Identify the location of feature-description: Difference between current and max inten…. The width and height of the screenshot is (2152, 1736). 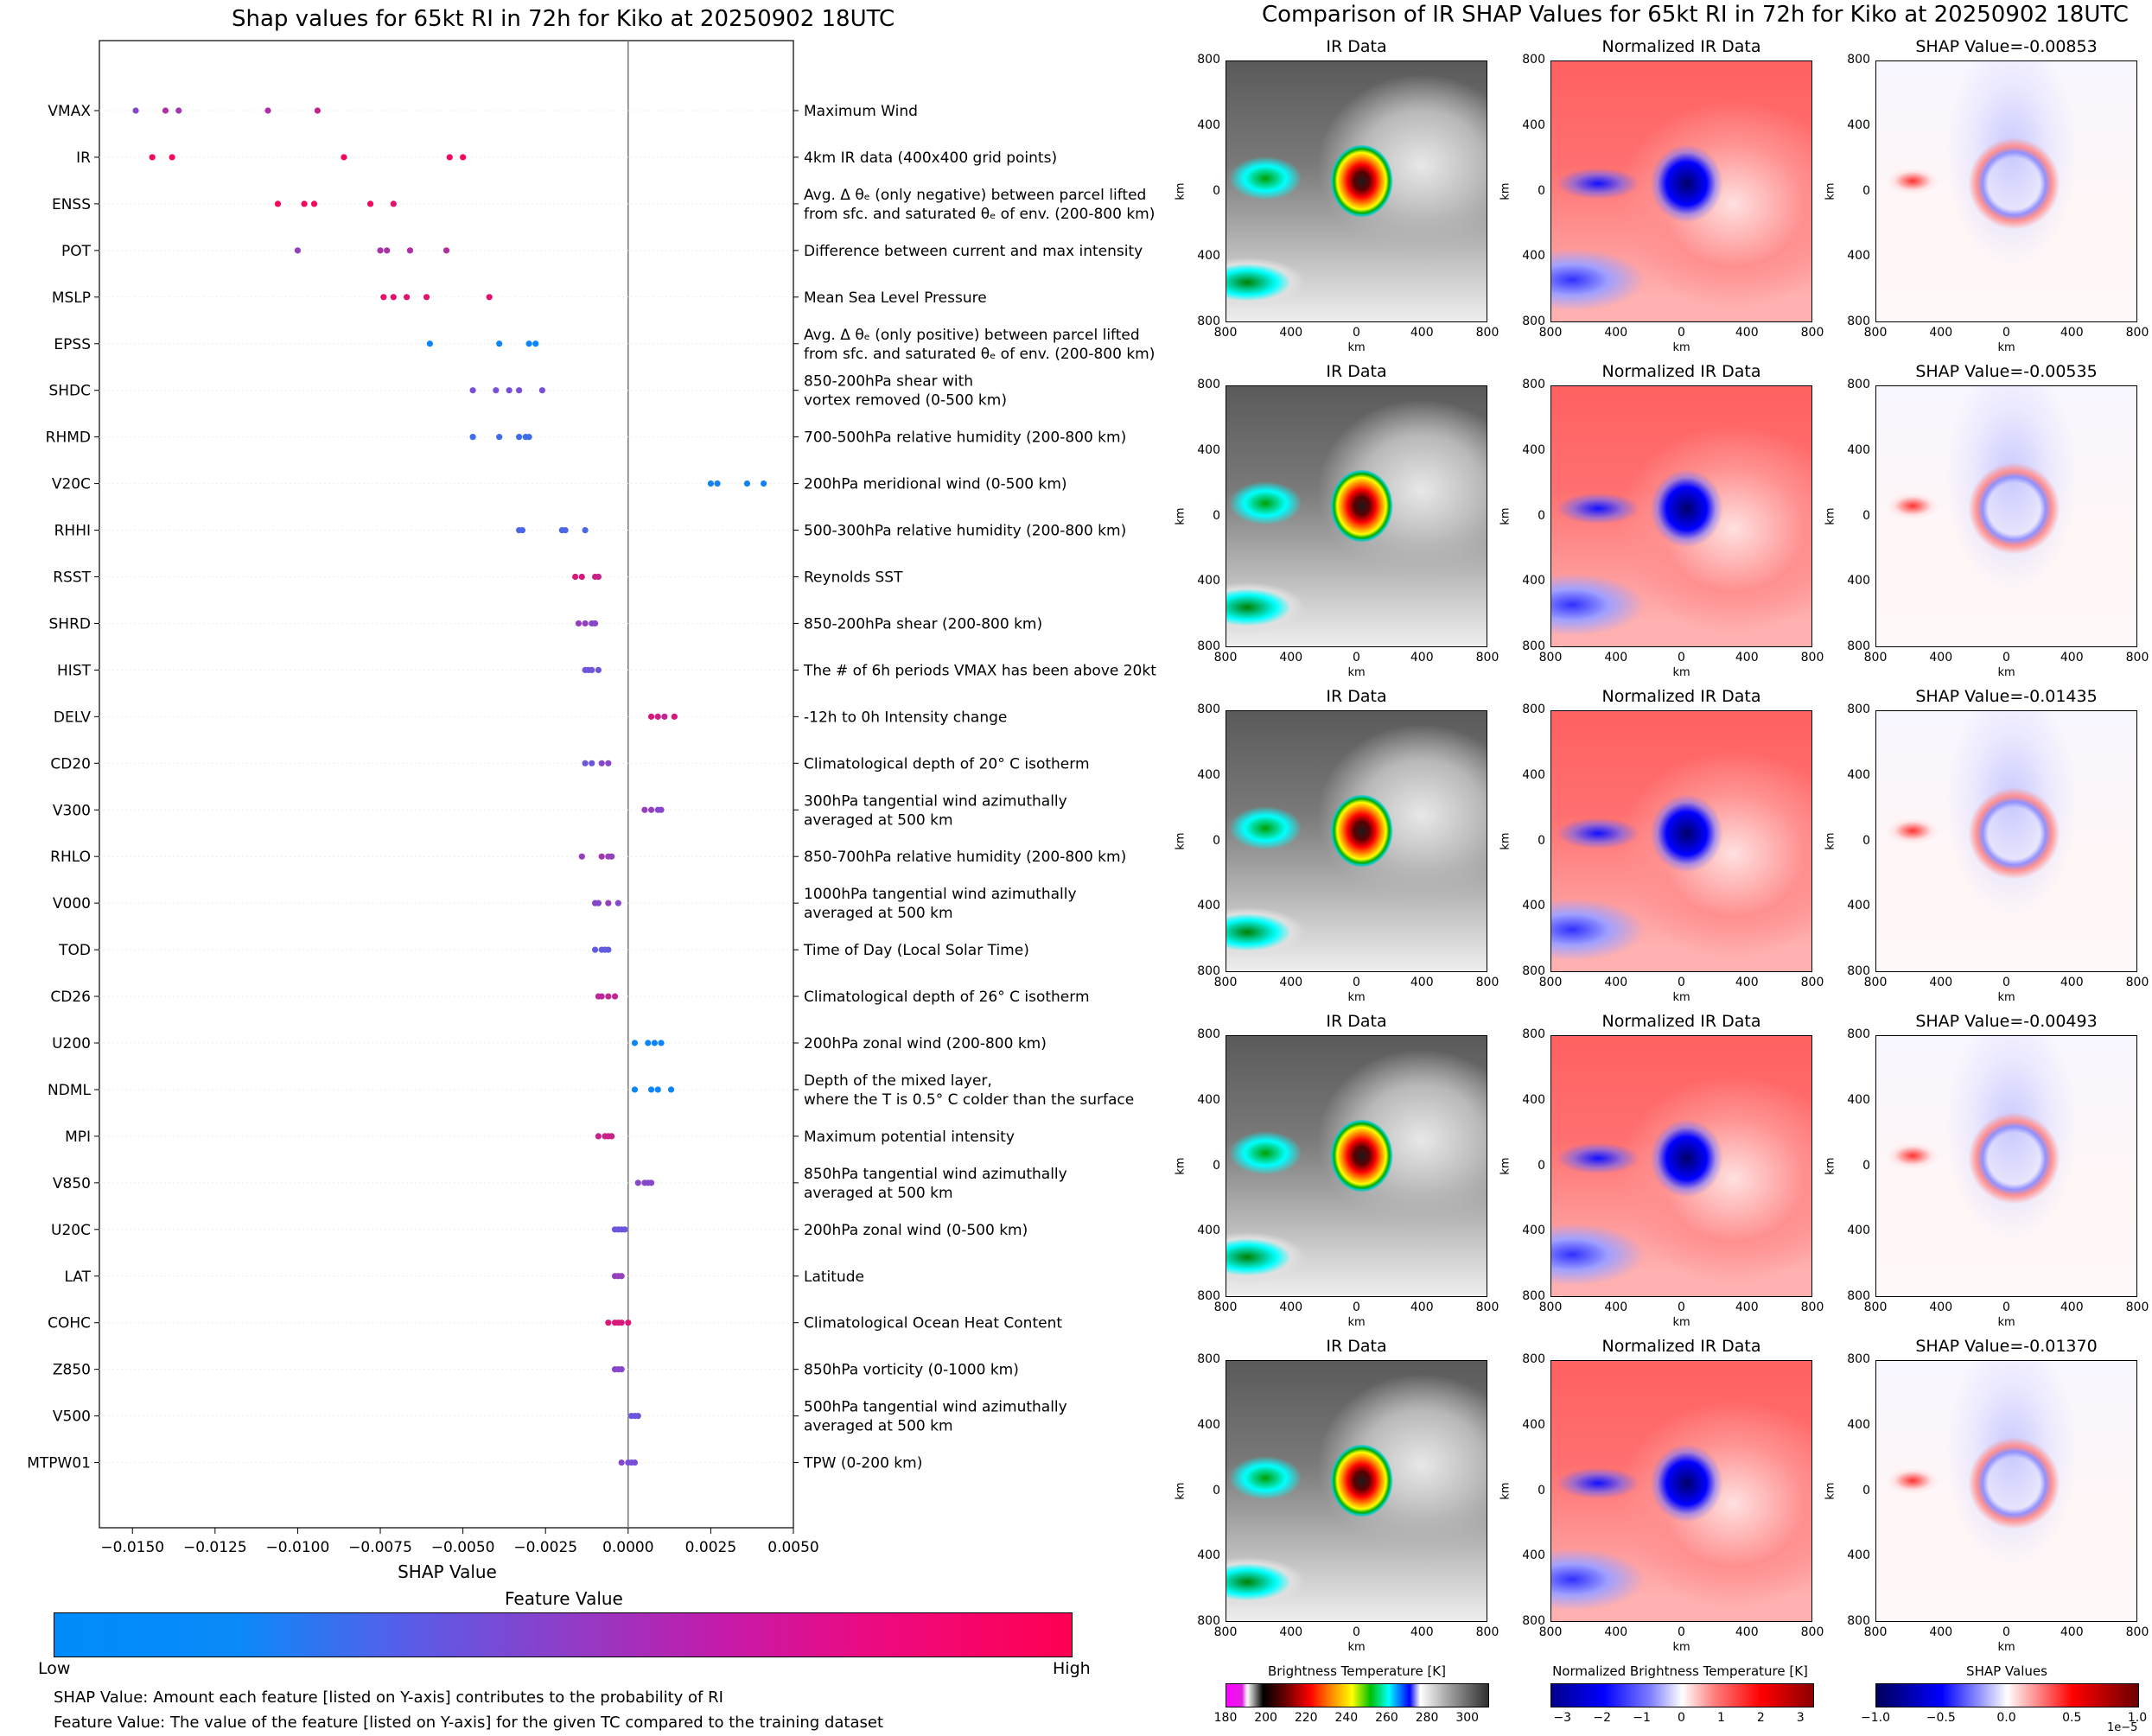
(974, 251).